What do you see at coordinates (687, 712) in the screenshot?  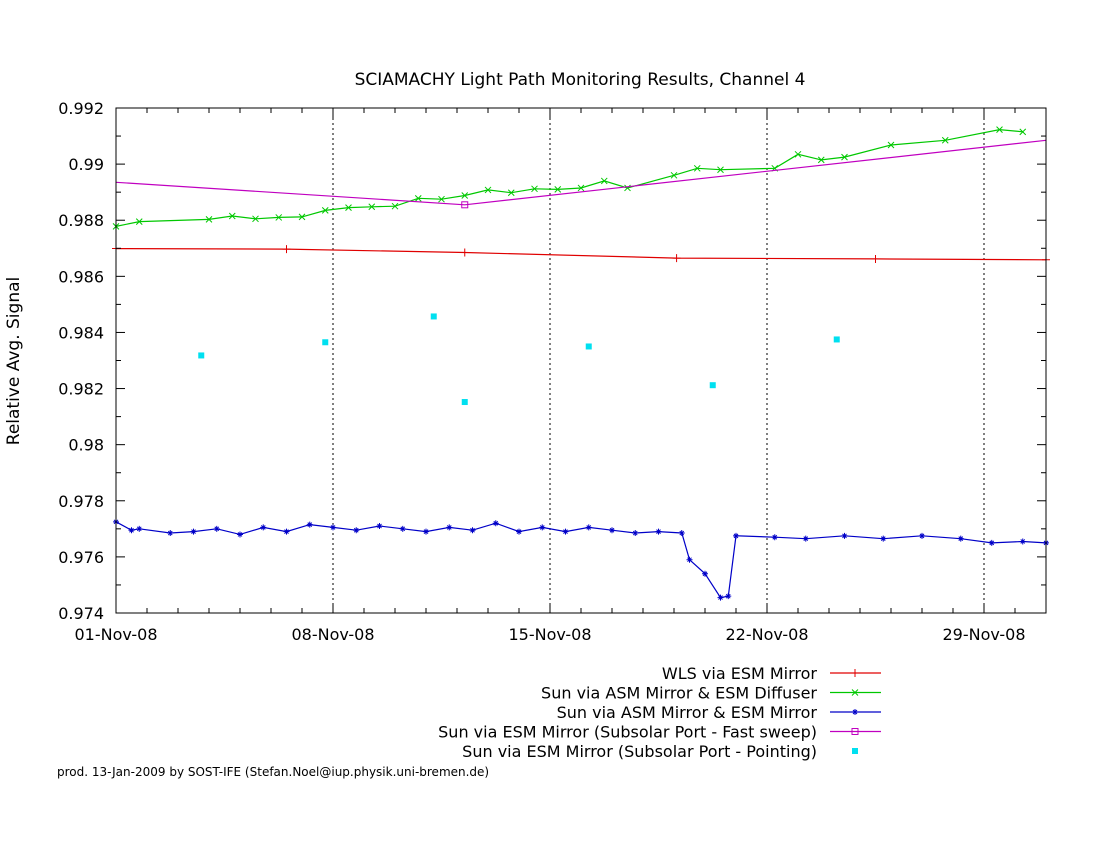 I see `legend-label: Sun via ASM Mirror & ESM Mirror` at bounding box center [687, 712].